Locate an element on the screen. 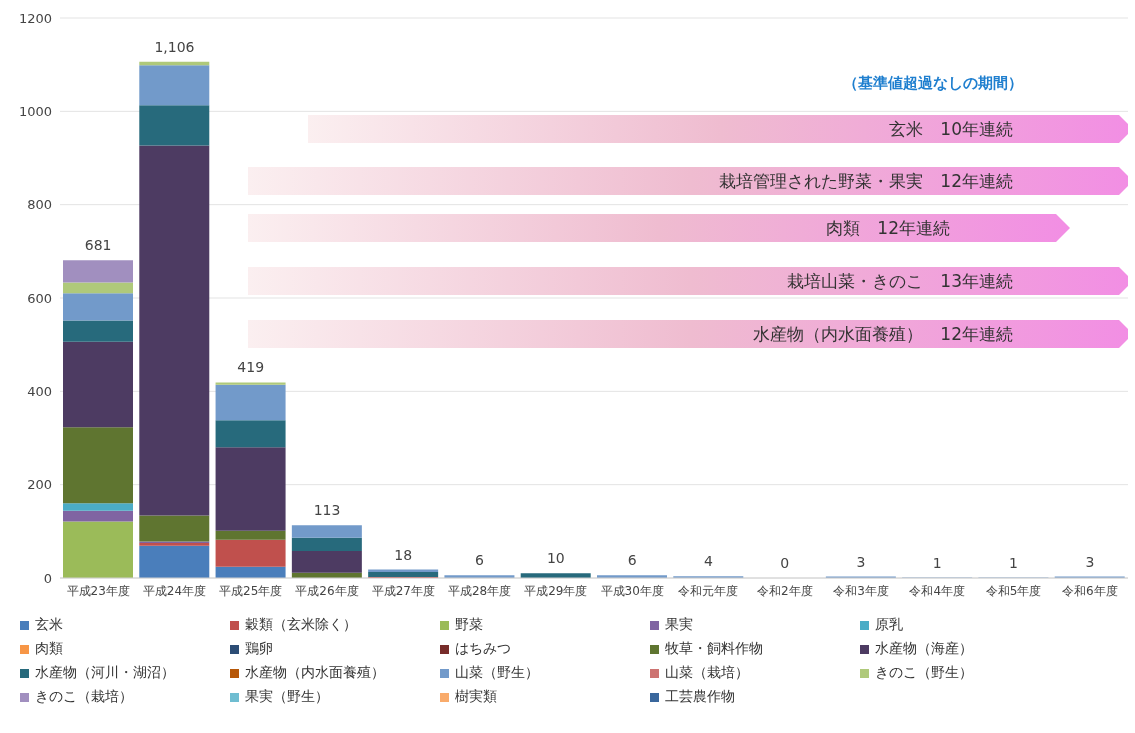  x-tick-label: 平成30年度 is located at coordinates (632, 590).